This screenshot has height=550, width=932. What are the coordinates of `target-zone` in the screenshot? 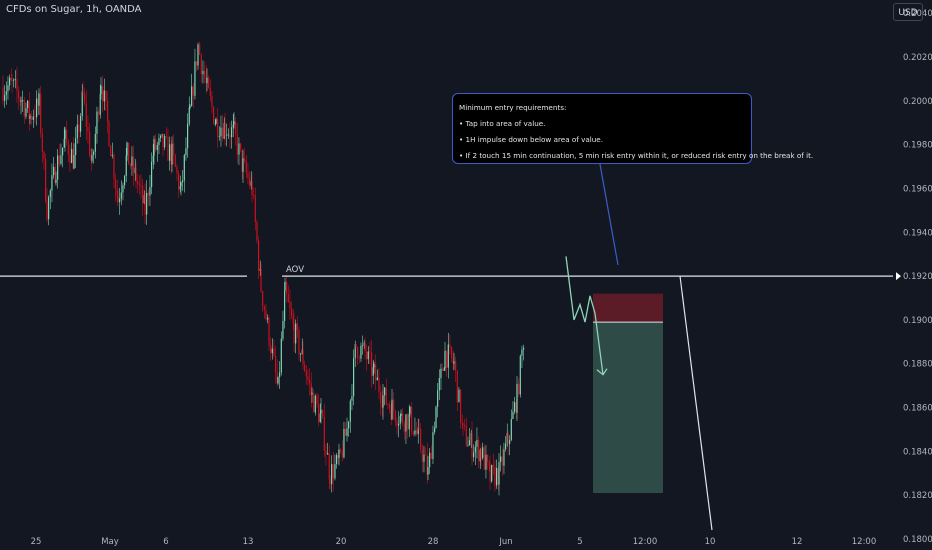 It's located at (628, 408).